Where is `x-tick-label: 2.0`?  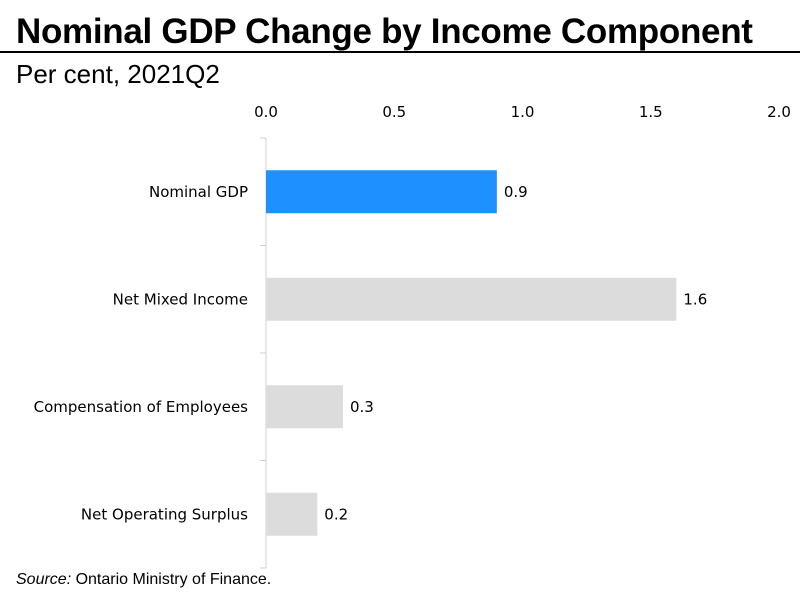 x-tick-label: 2.0 is located at coordinates (779, 112).